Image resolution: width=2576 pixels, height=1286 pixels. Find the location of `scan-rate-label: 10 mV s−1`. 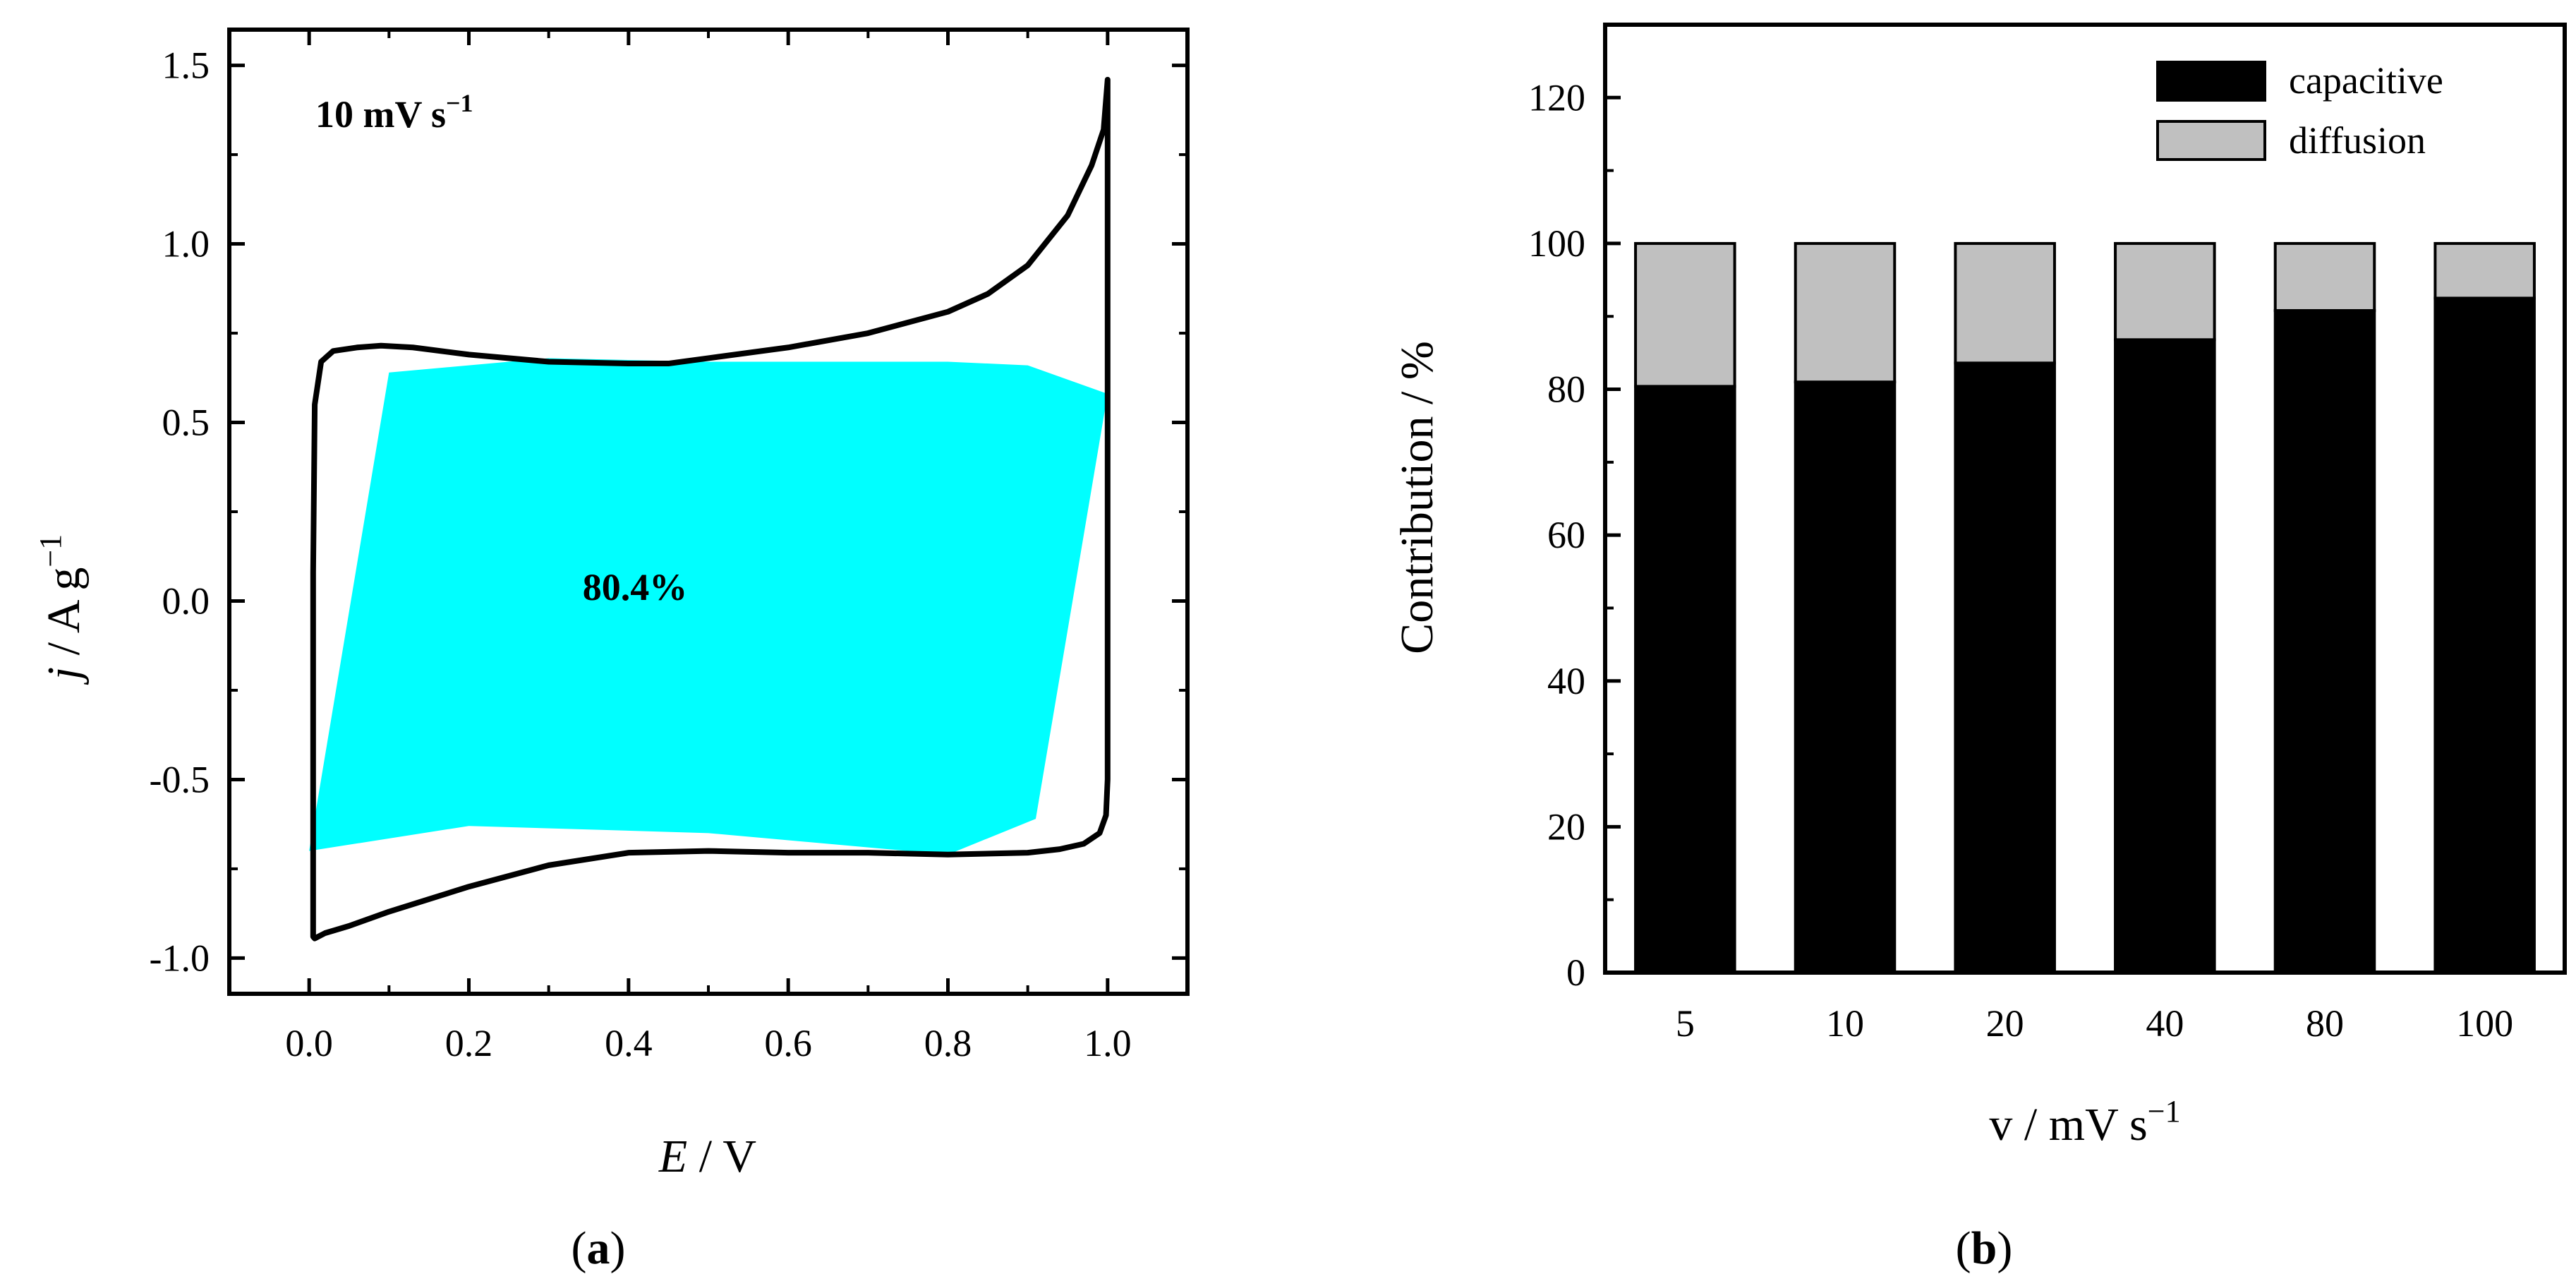

scan-rate-label: 10 mV s−1 is located at coordinates (394, 112).